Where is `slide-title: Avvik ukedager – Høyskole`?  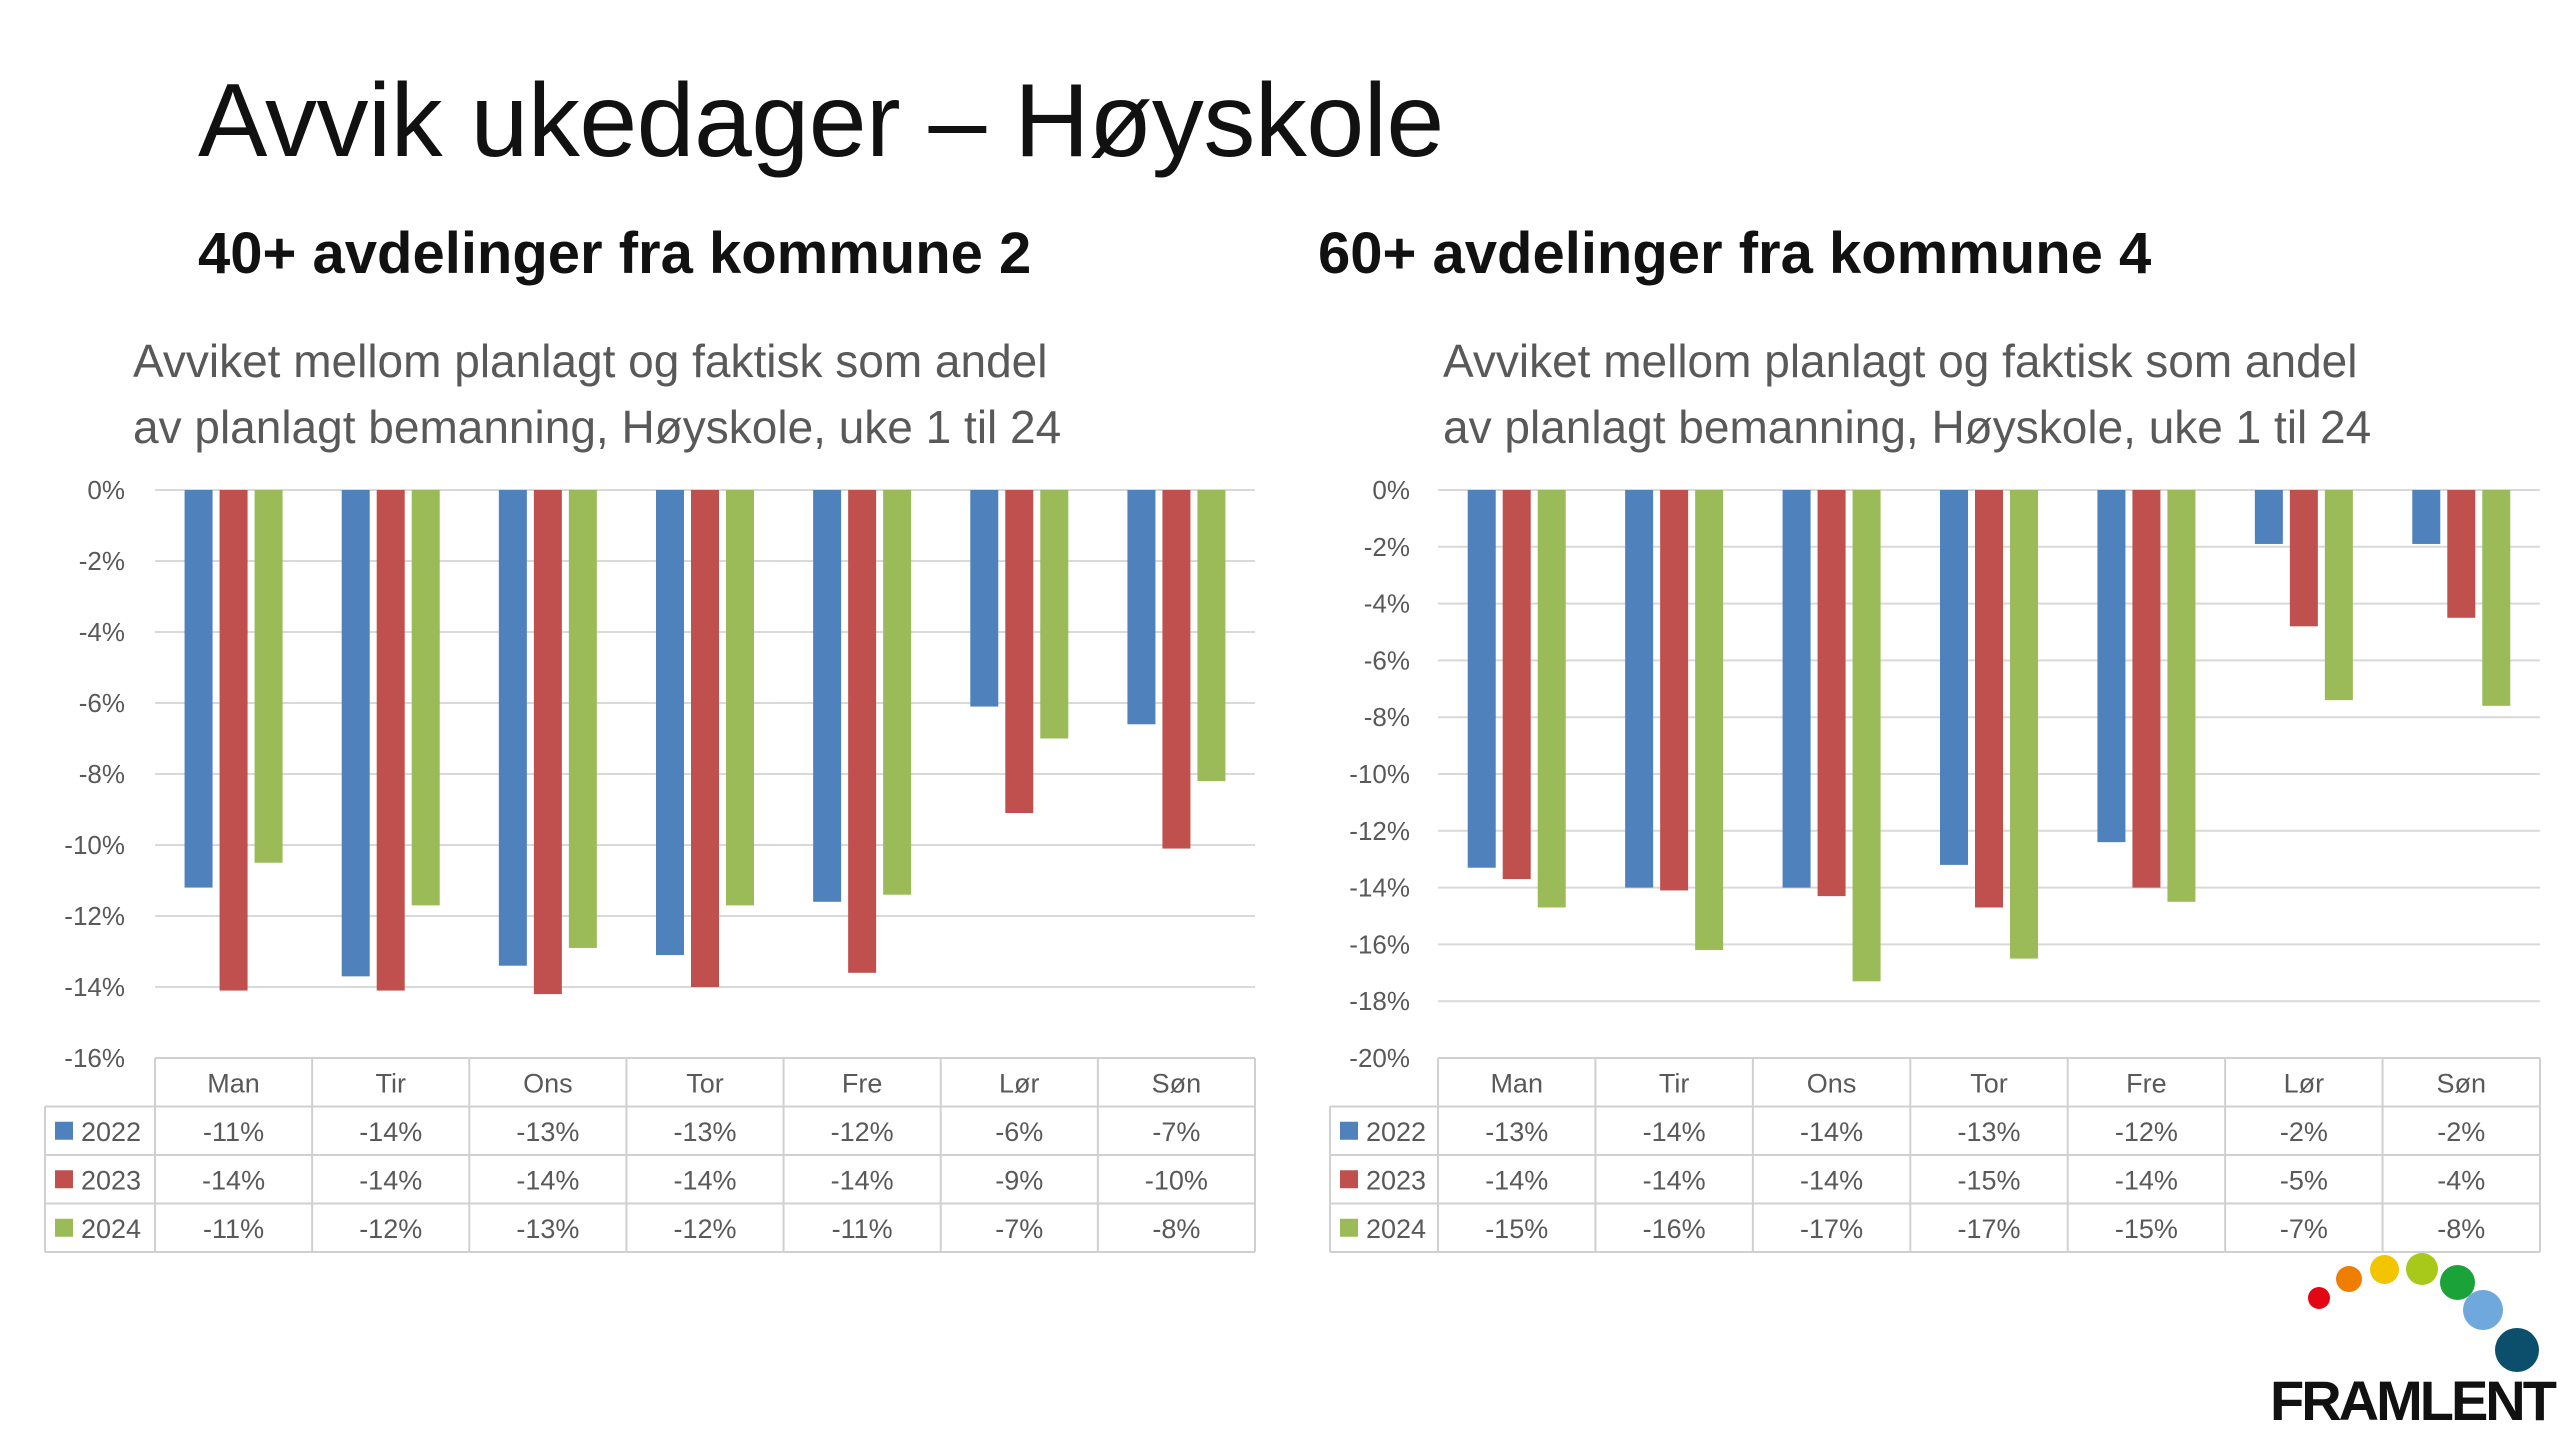 slide-title: Avvik ukedager – Høyskole is located at coordinates (821, 121).